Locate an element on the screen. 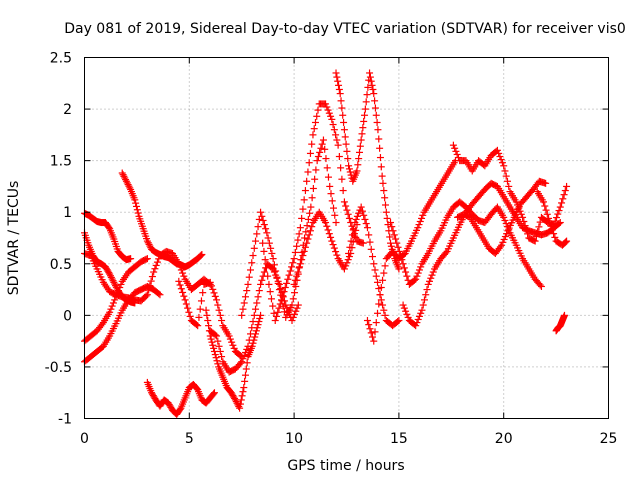 Image resolution: width=640 pixels, height=480 pixels. series-track-q is located at coordinates (466, 244).